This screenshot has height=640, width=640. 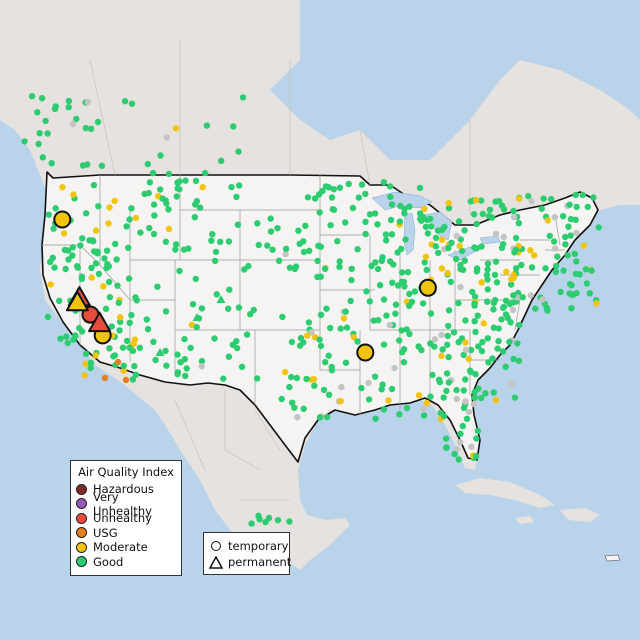 What do you see at coordinates (81, 547) in the screenshot?
I see `swatch-moderate` at bounding box center [81, 547].